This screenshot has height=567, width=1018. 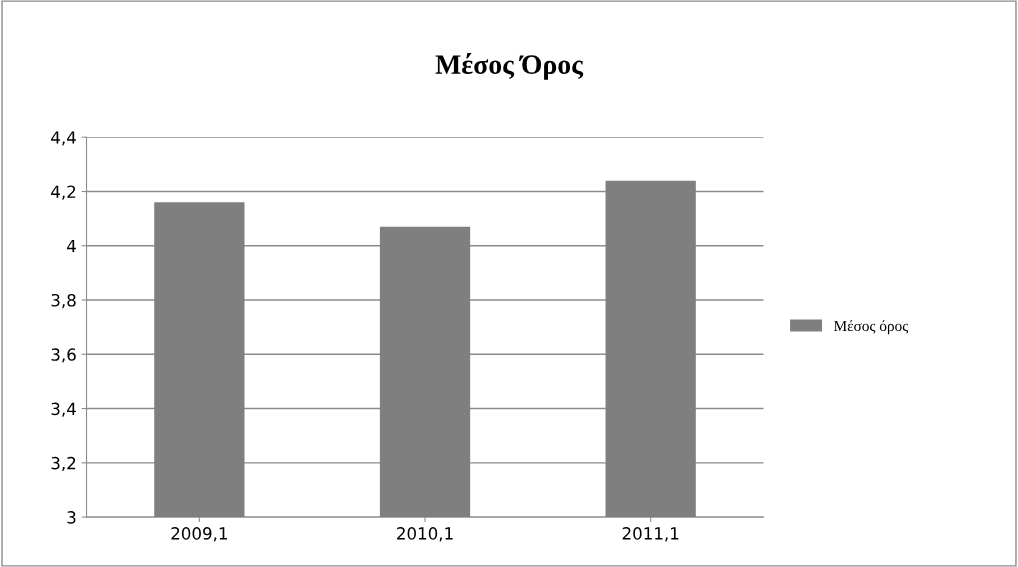 What do you see at coordinates (425, 534) in the screenshot?
I see `x-tick-label: 2010,1` at bounding box center [425, 534].